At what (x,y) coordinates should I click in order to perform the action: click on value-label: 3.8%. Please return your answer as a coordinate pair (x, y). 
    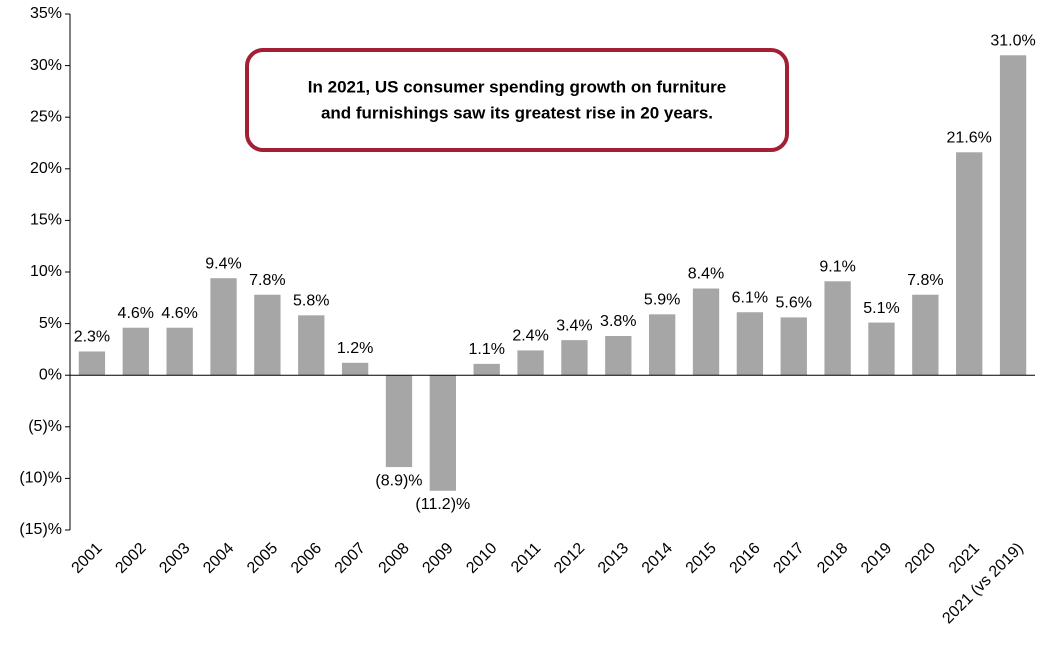
    Looking at the image, I should click on (618, 321).